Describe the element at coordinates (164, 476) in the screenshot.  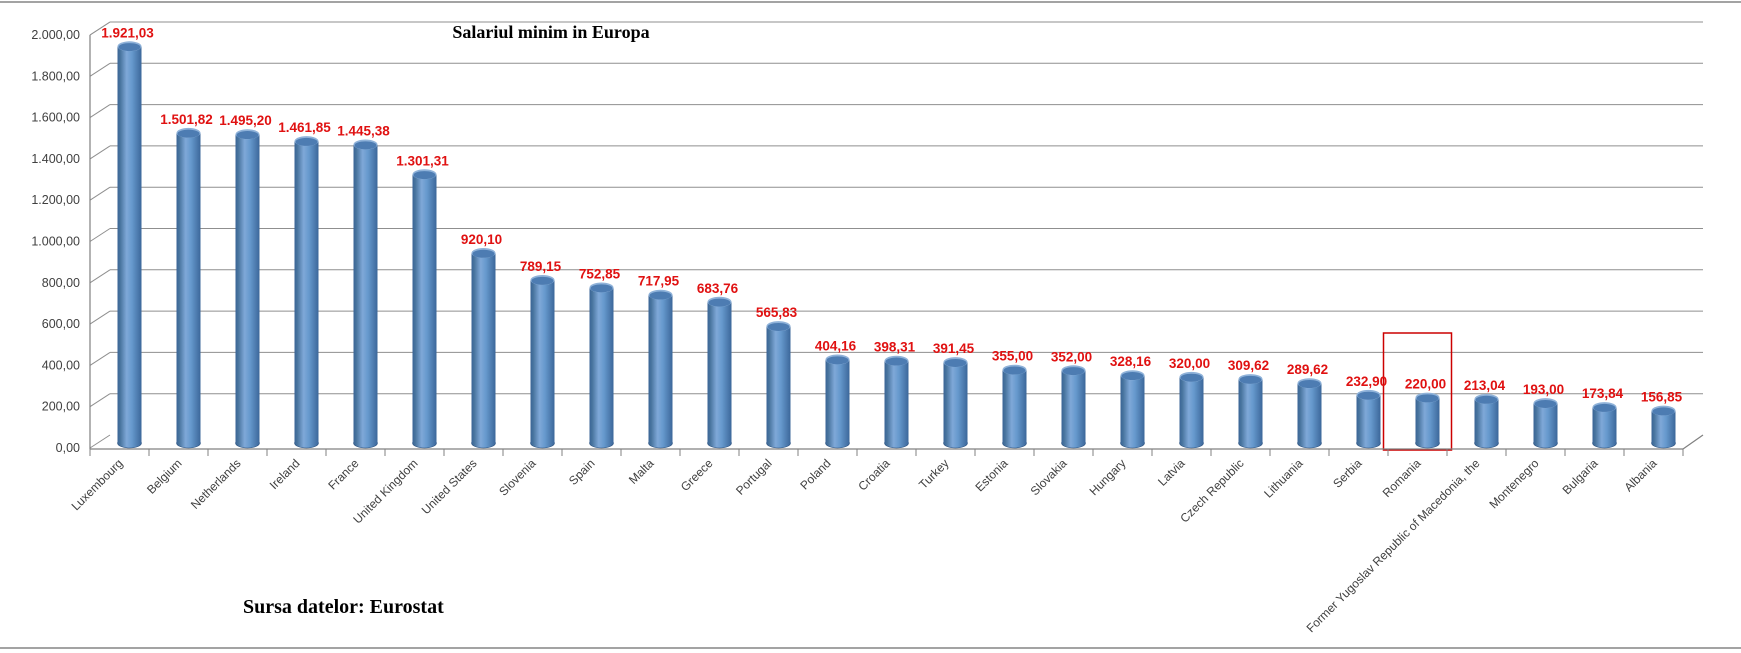
I see `x-axis-category-label: Belgium` at that location.